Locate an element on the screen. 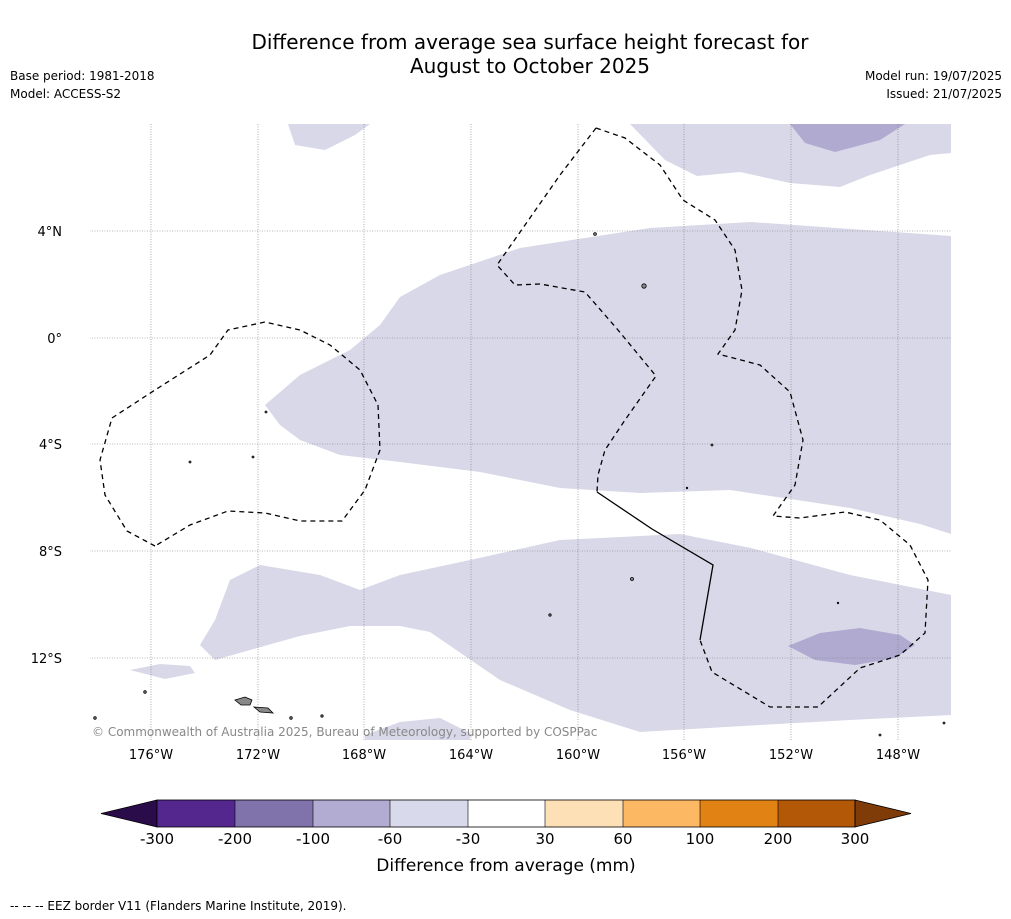 The image size is (1011, 919). colorbar-tick-3: -60 is located at coordinates (390, 839).